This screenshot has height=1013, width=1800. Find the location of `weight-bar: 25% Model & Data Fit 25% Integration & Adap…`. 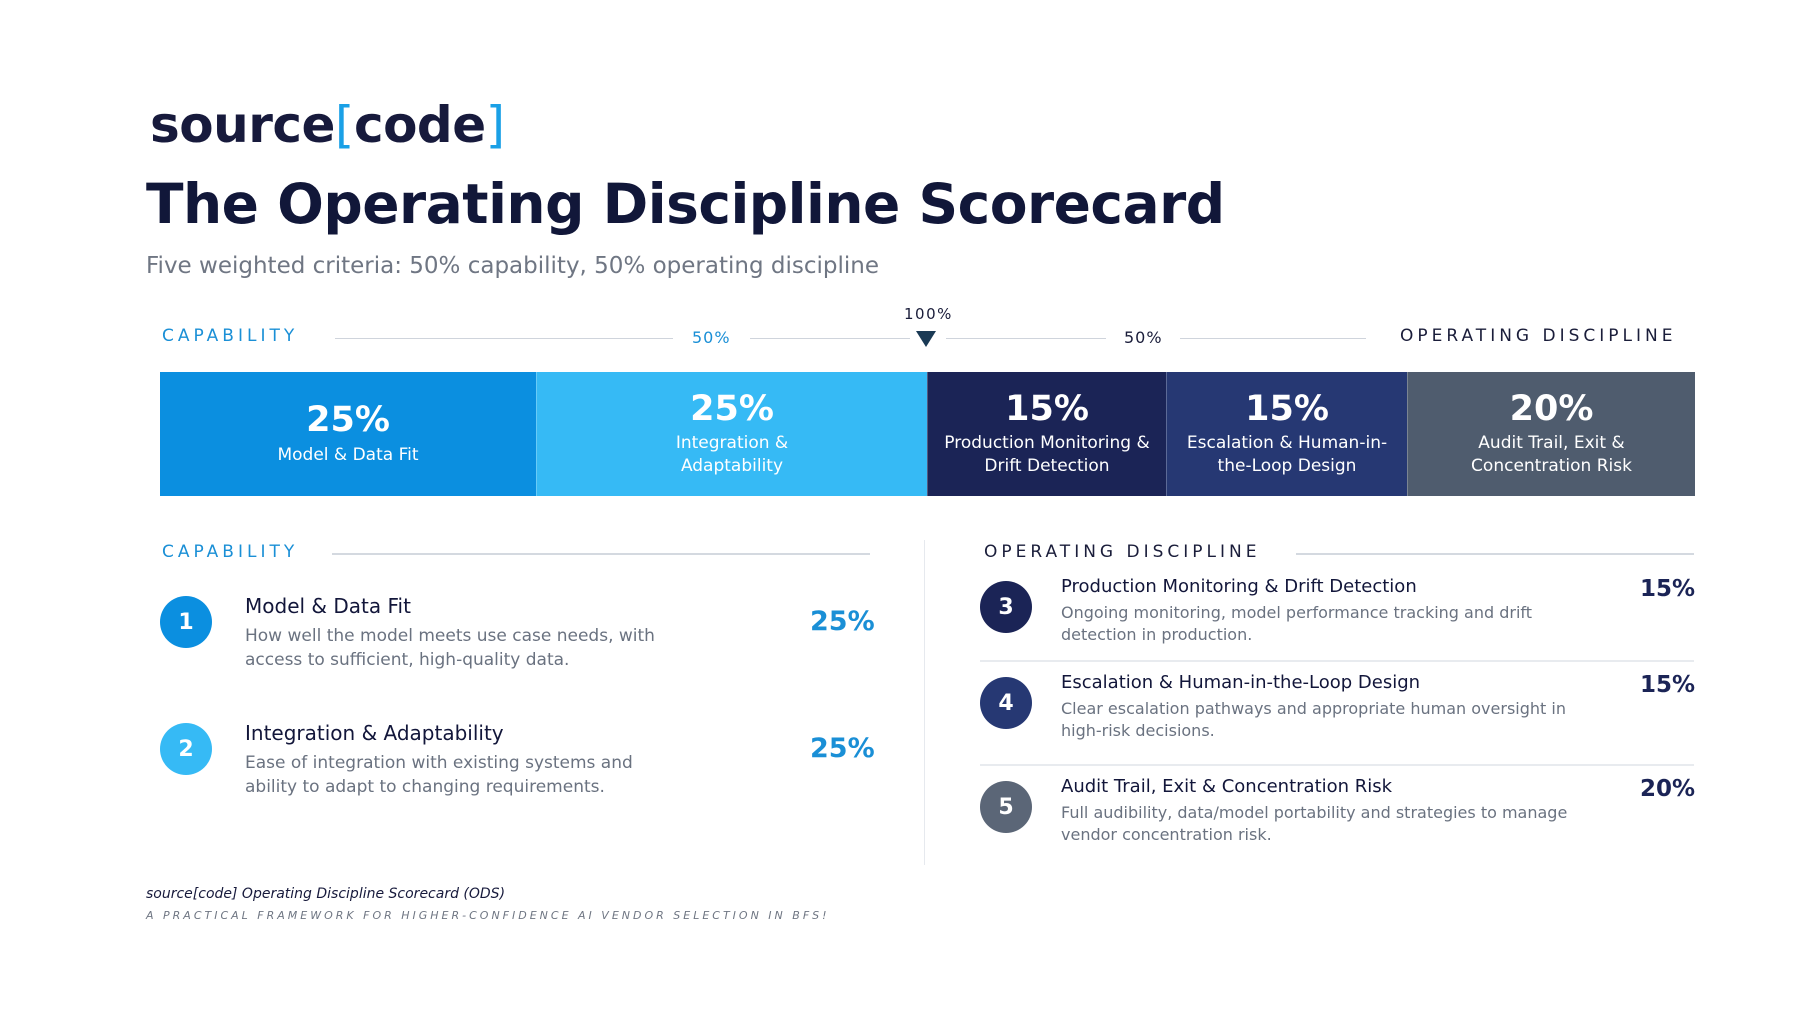

weight-bar: 25% Model & Data Fit 25% Integration & Adap… is located at coordinates (927, 434).